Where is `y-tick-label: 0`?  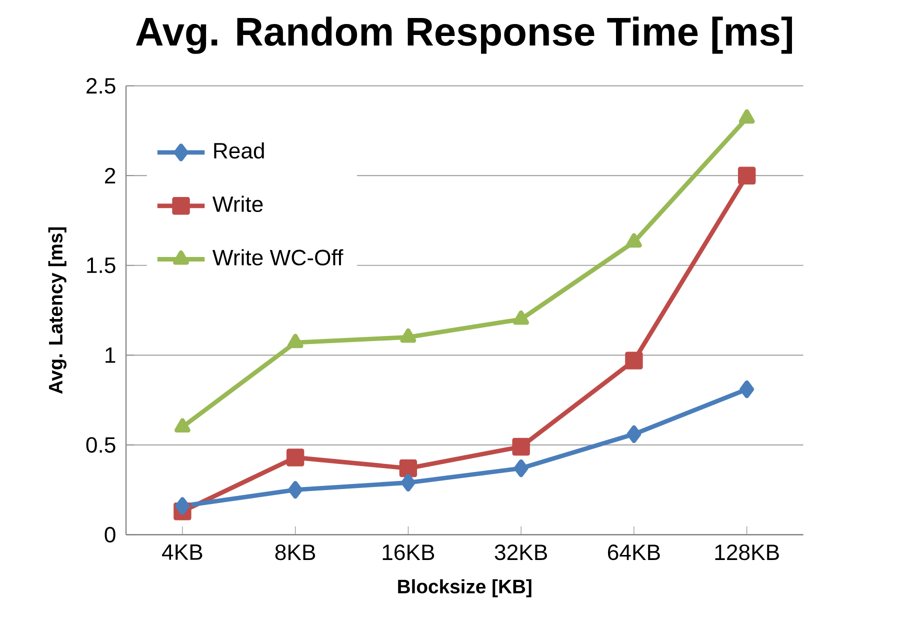 y-tick-label: 0 is located at coordinates (110, 534).